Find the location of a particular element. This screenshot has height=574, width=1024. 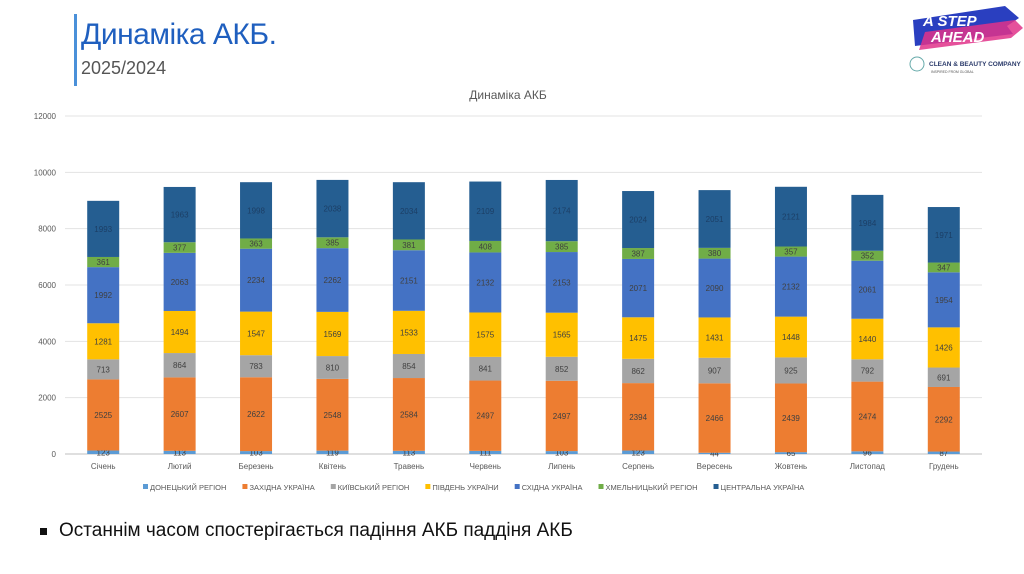

title-accent-bar is located at coordinates (75, 50).